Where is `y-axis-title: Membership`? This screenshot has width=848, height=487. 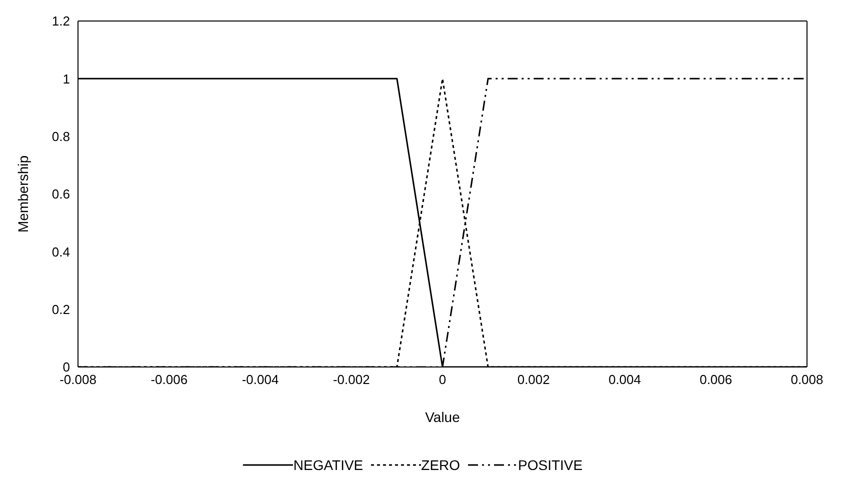
y-axis-title: Membership is located at coordinates (22, 194).